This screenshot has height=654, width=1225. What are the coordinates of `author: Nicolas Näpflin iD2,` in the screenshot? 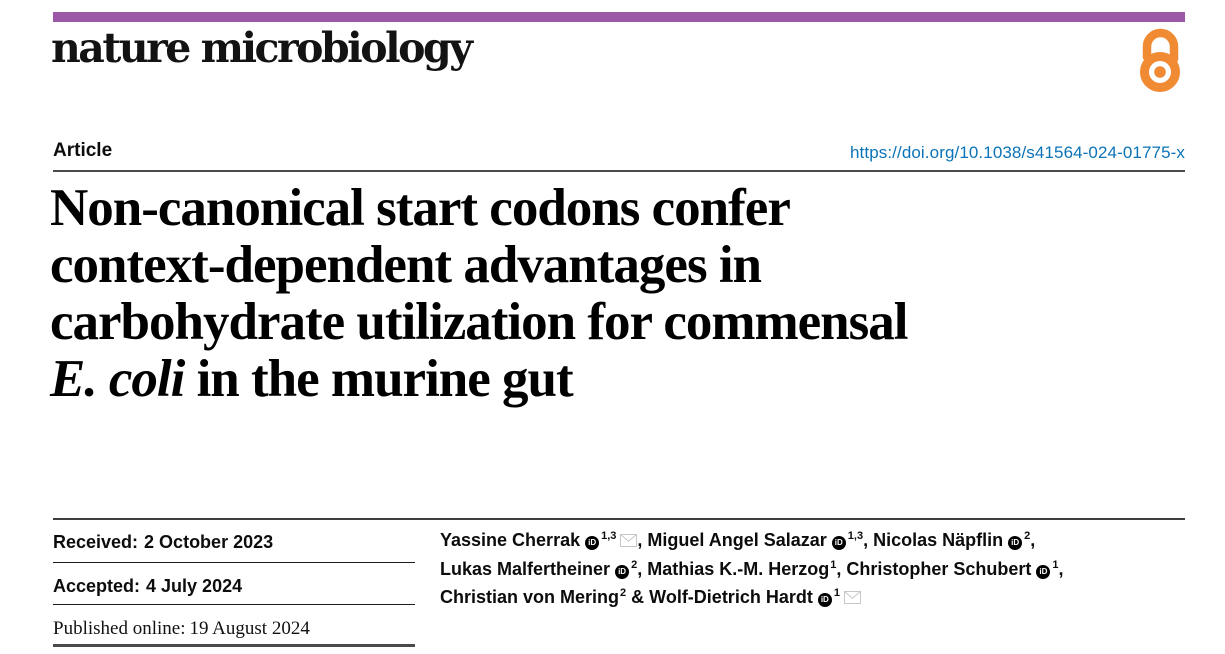 It's located at (954, 540).